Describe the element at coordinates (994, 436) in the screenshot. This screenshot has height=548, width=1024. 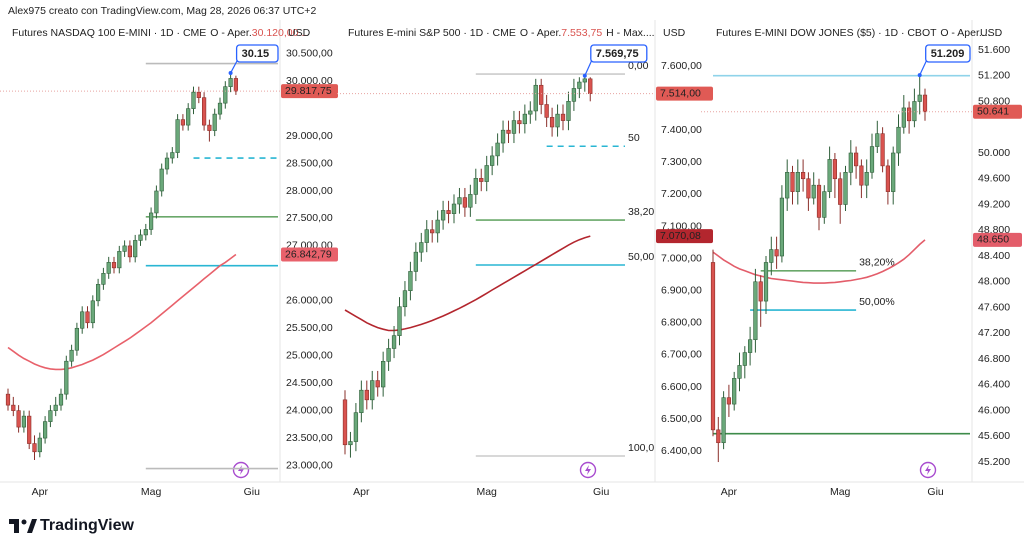
I see `y-tick-label: 45.600` at that location.